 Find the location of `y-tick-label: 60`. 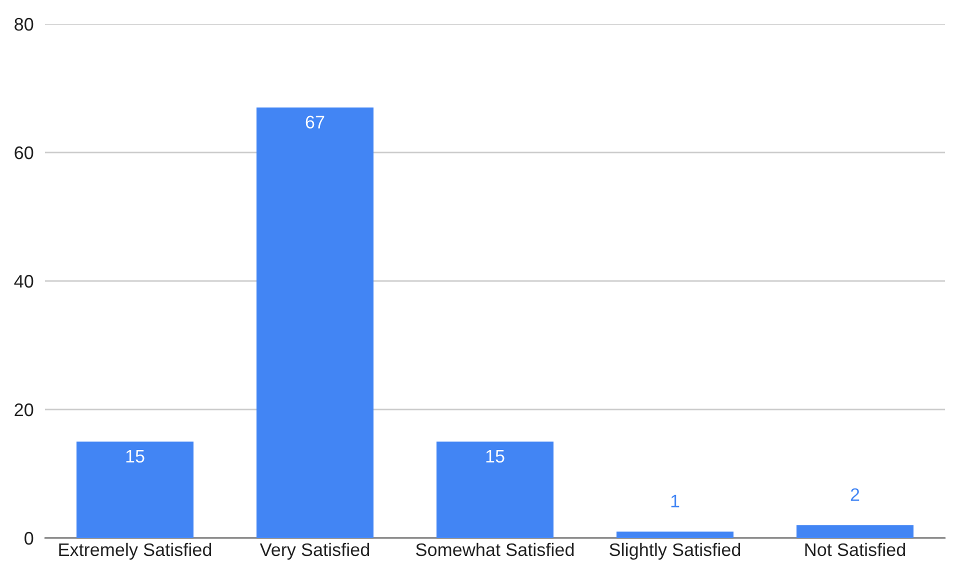

y-tick-label: 60 is located at coordinates (24, 153).